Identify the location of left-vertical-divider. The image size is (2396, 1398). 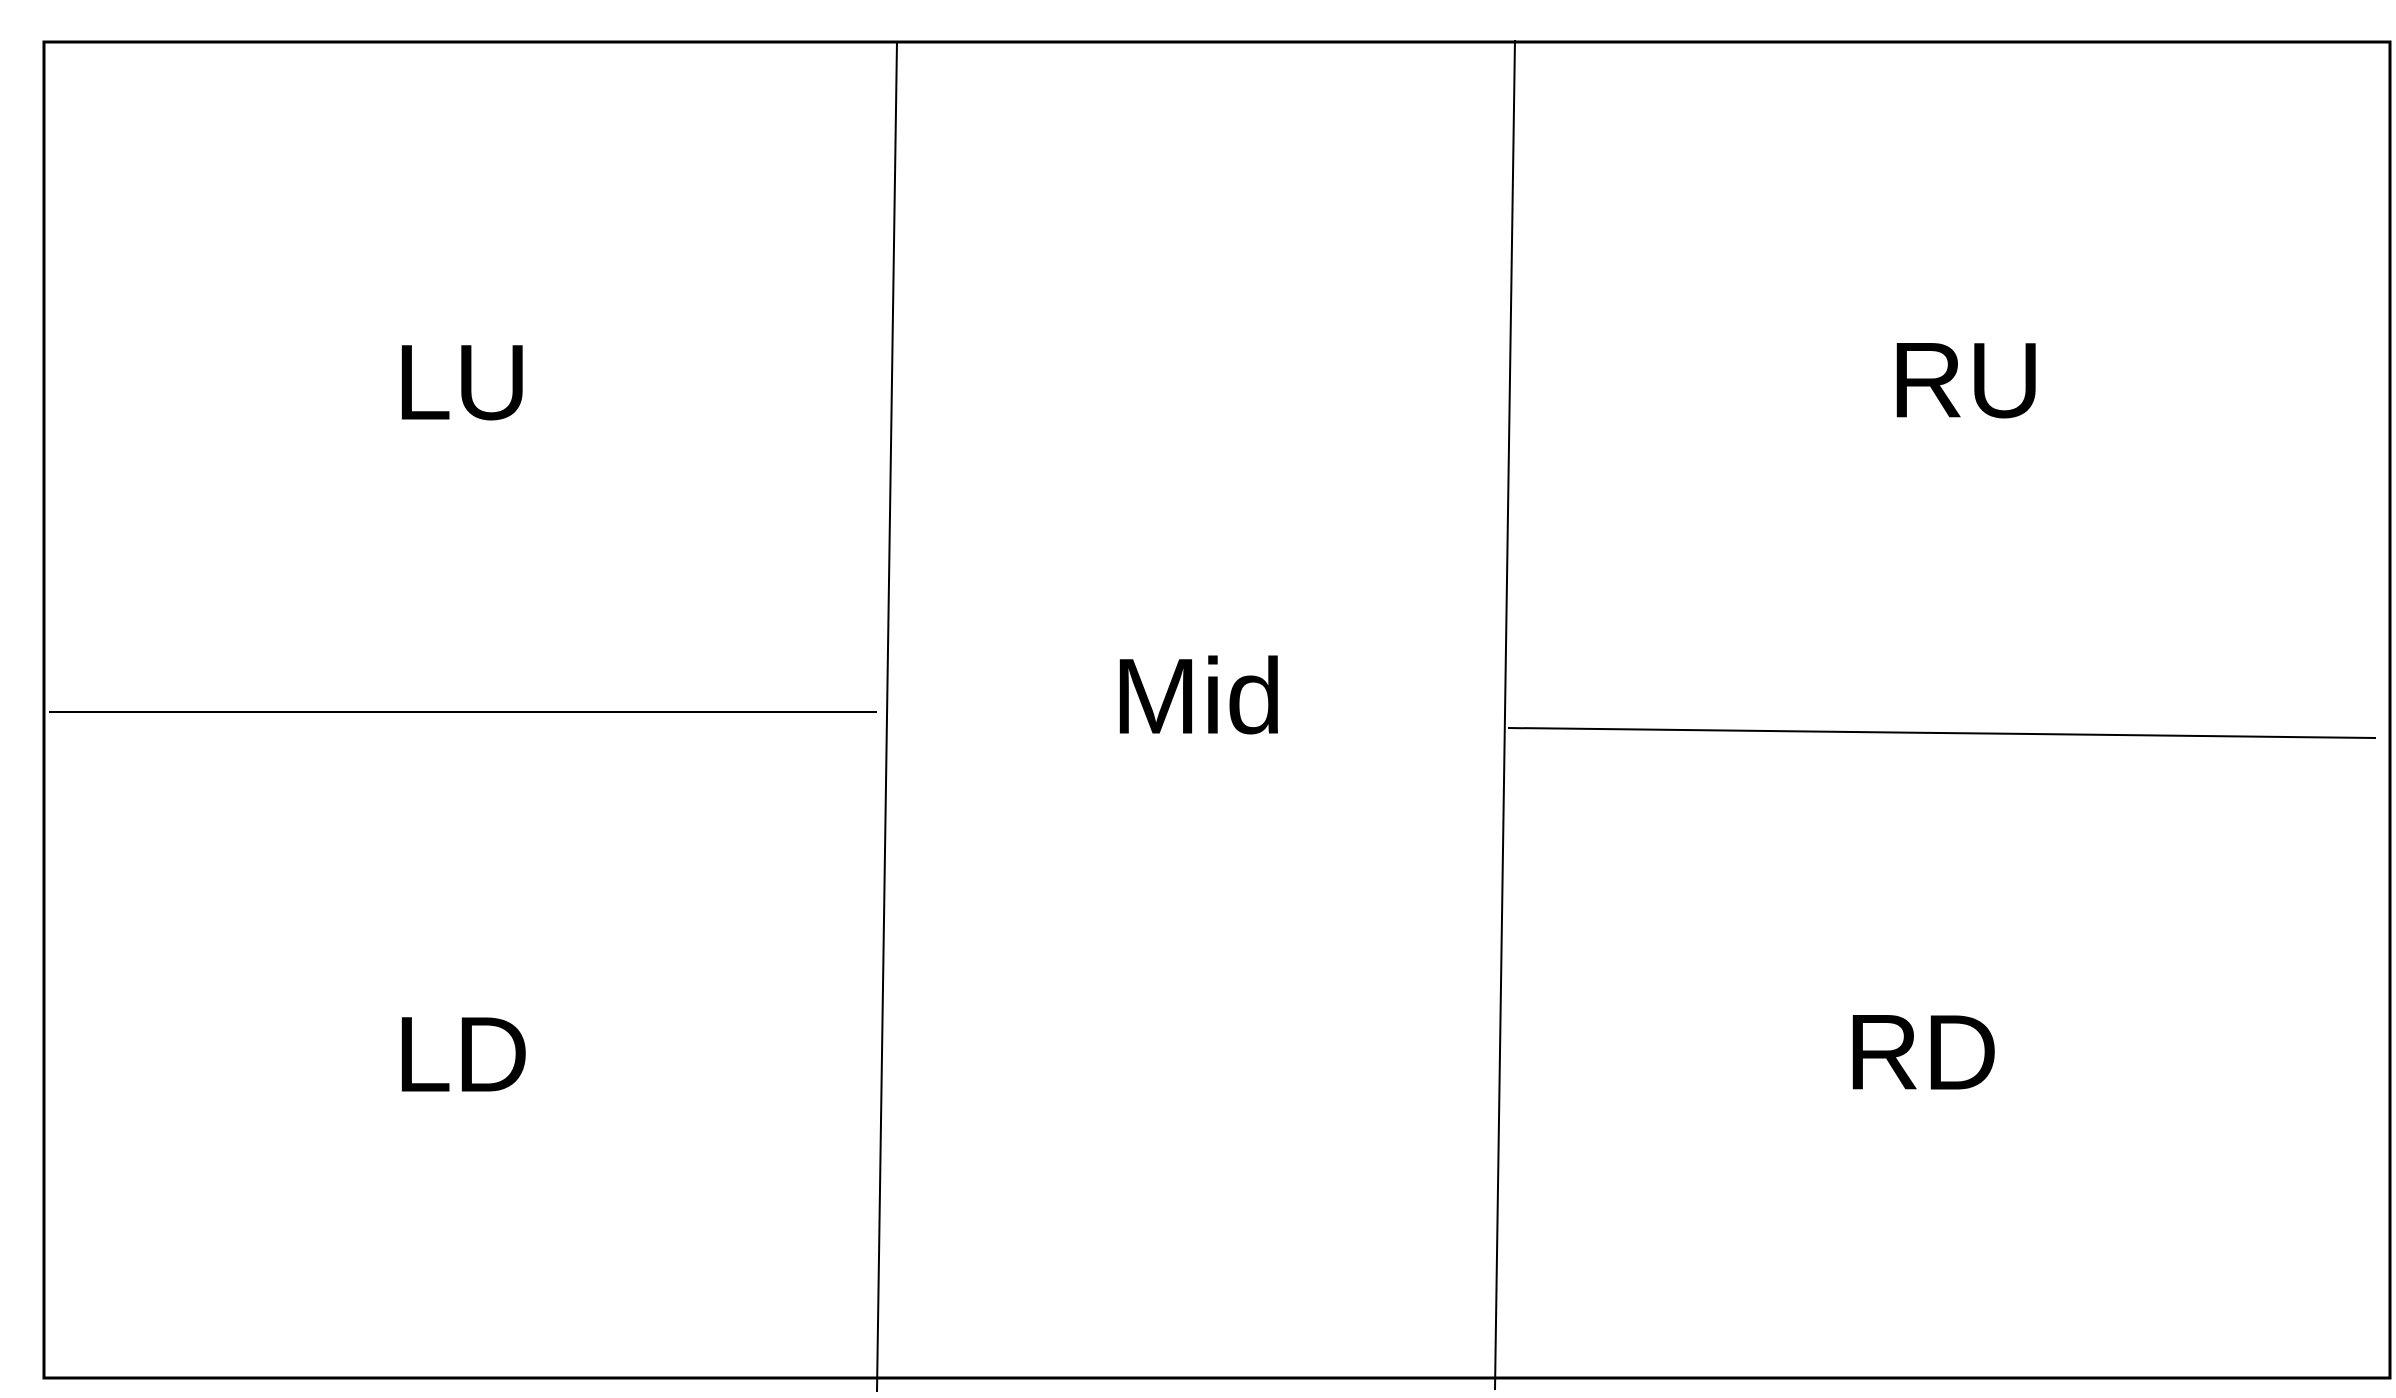
(887, 717).